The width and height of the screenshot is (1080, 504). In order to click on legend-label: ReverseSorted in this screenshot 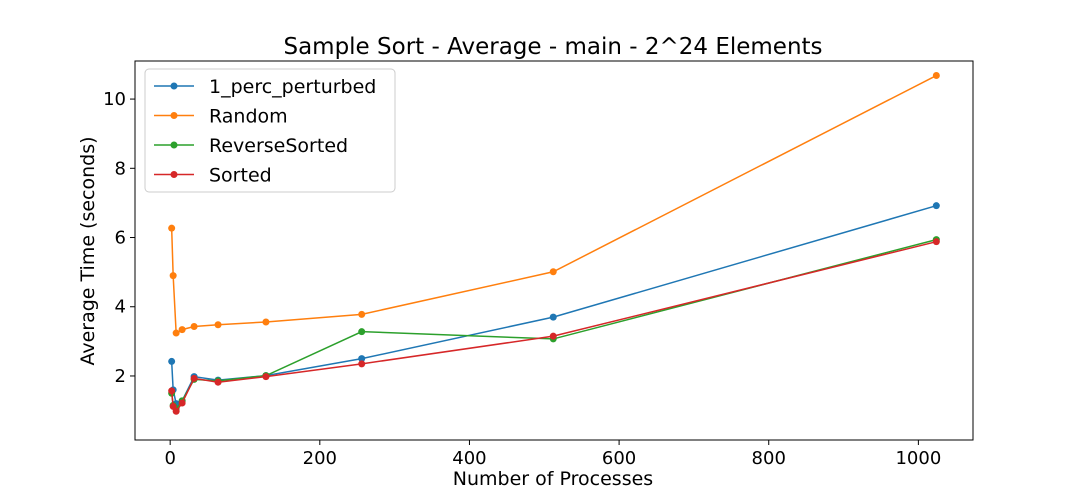, I will do `click(278, 146)`.